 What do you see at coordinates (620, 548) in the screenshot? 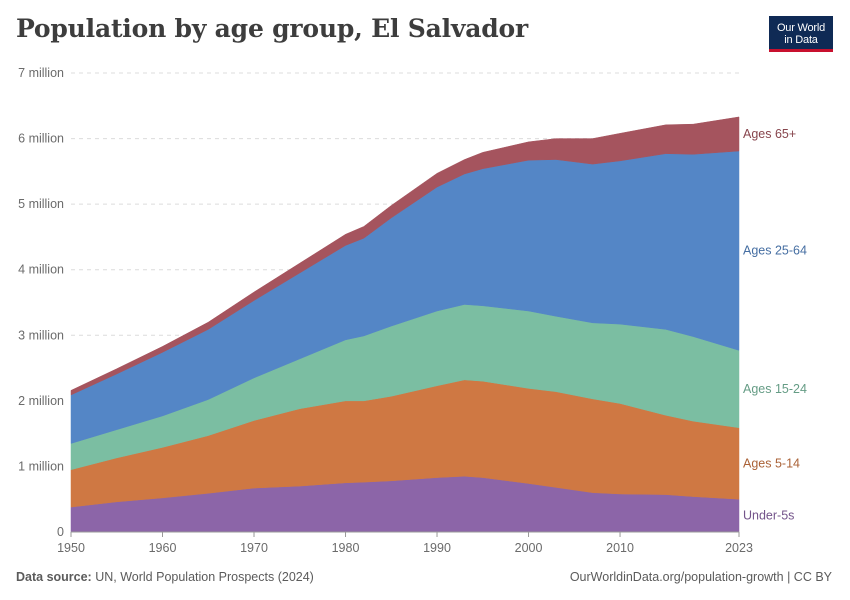
I see `x-tick-label: 2010` at bounding box center [620, 548].